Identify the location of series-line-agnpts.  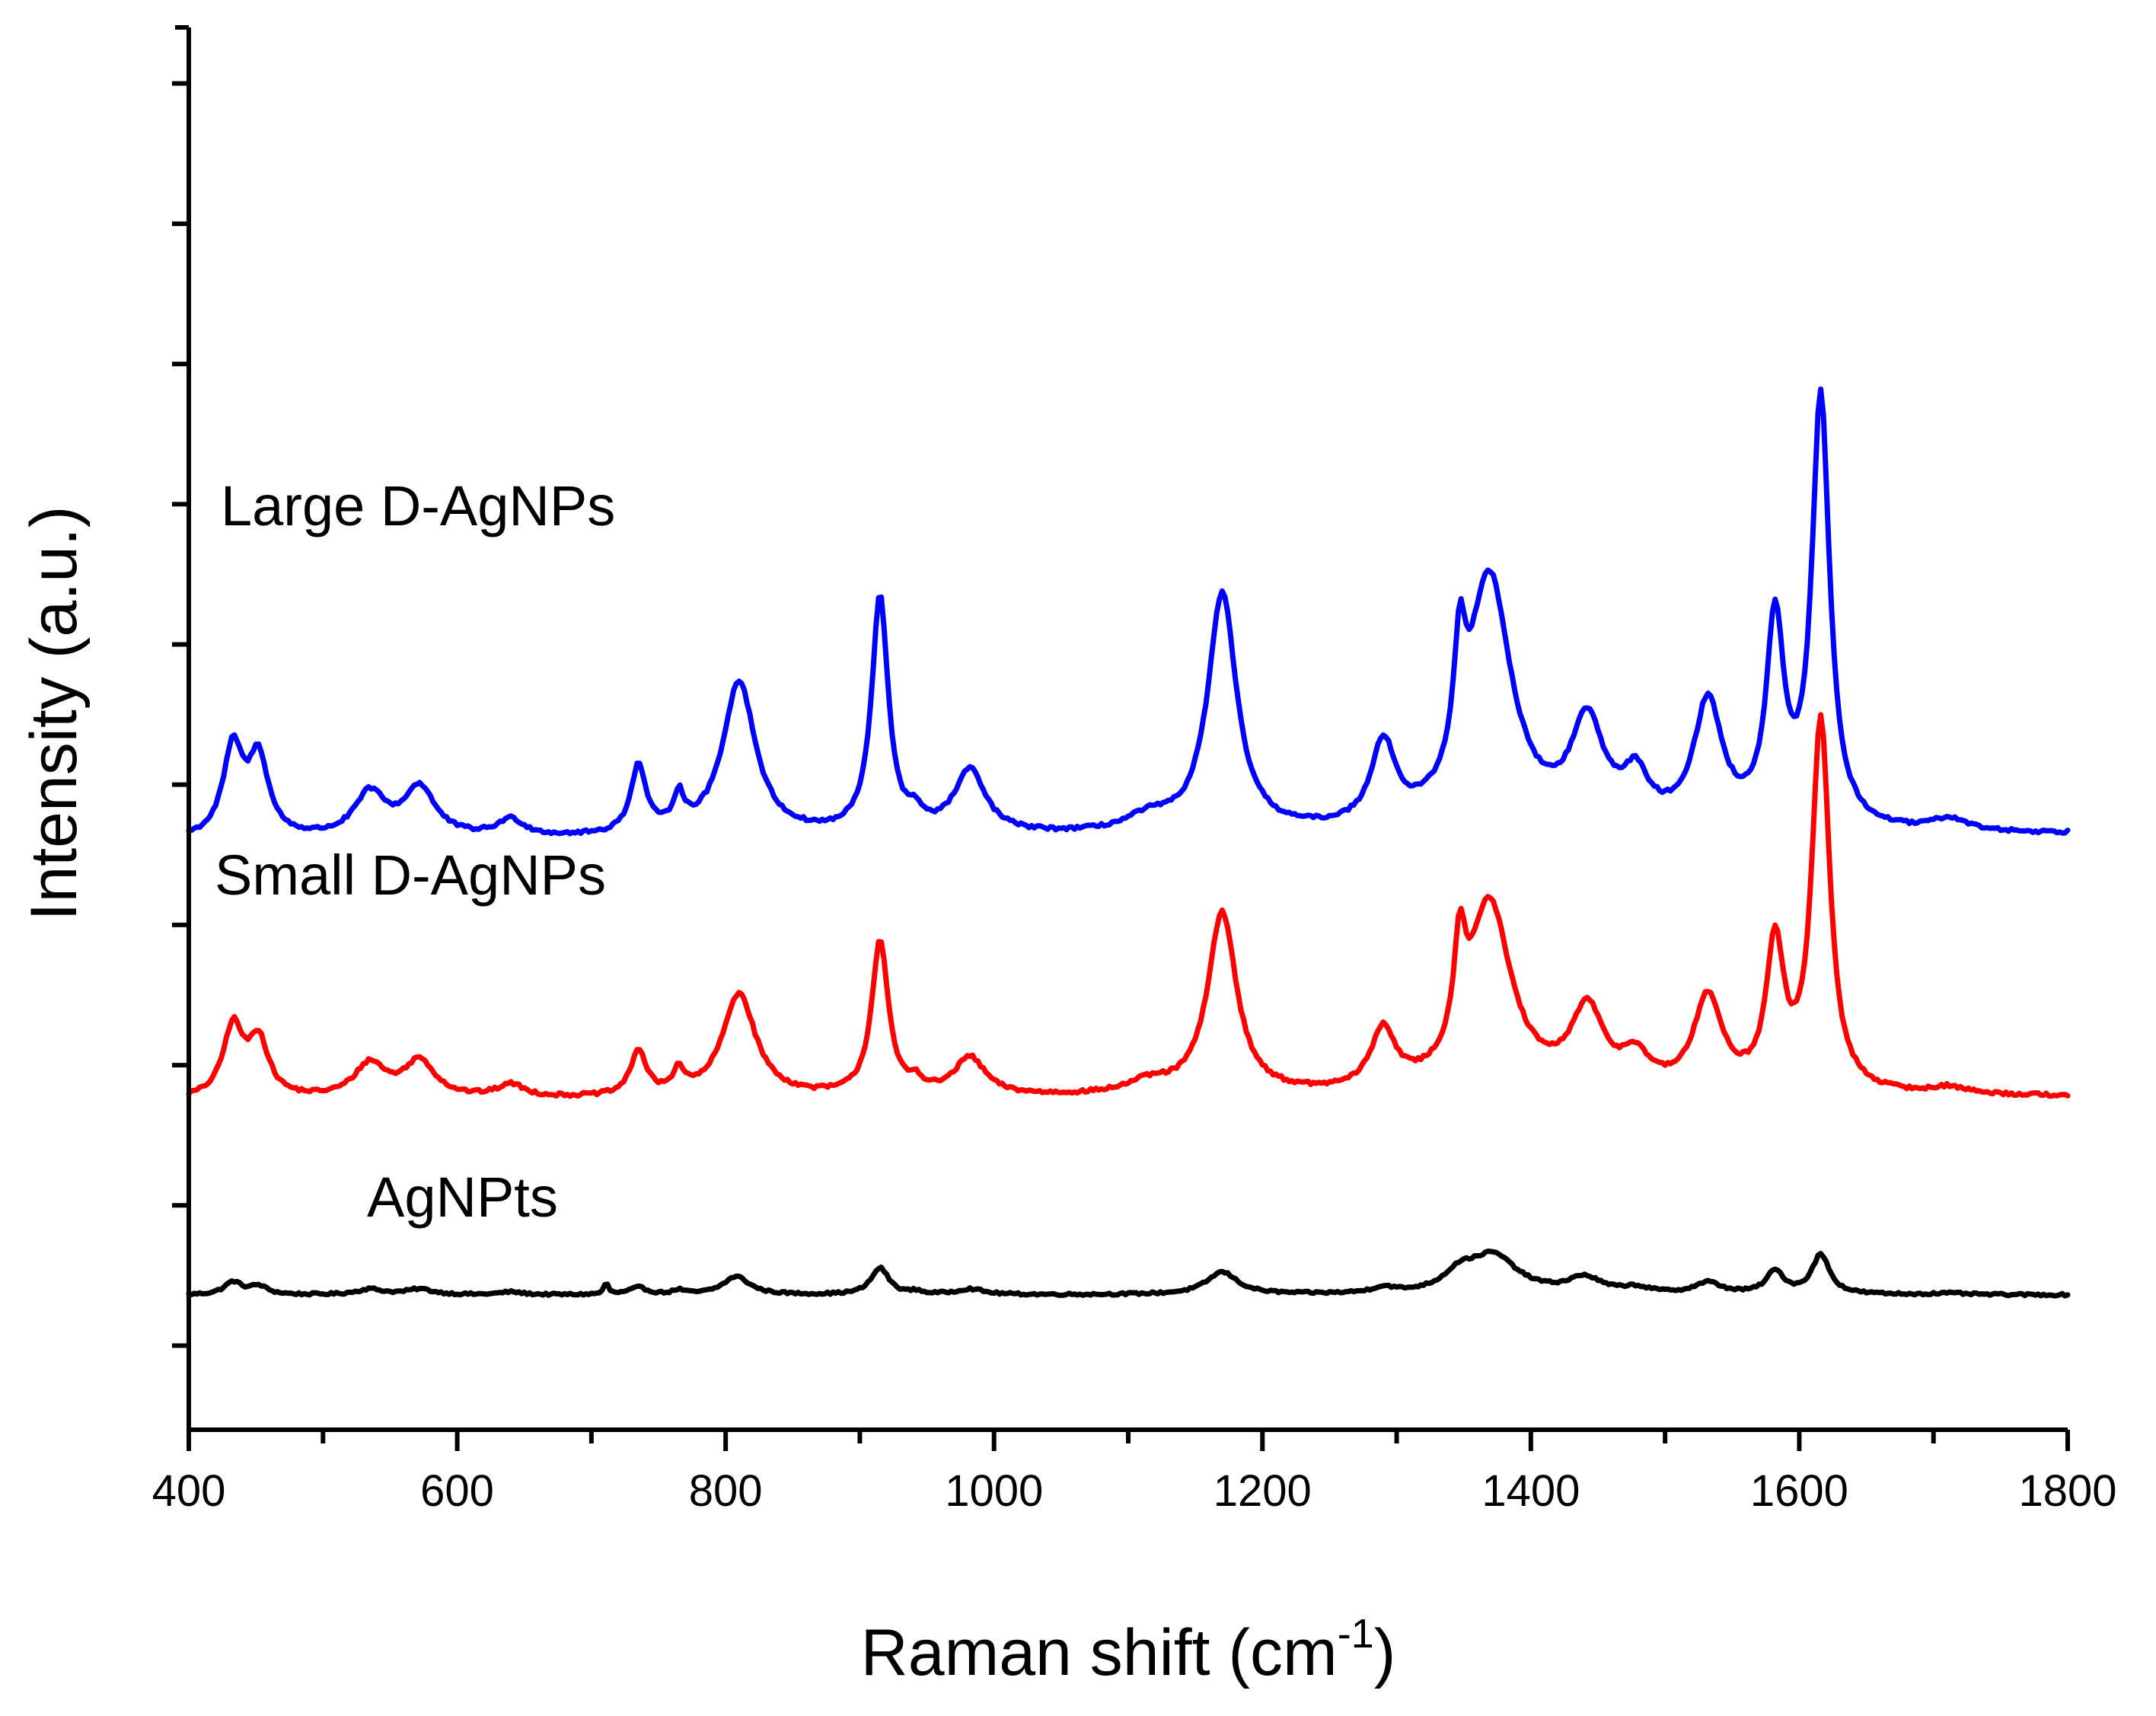
(1128, 1274).